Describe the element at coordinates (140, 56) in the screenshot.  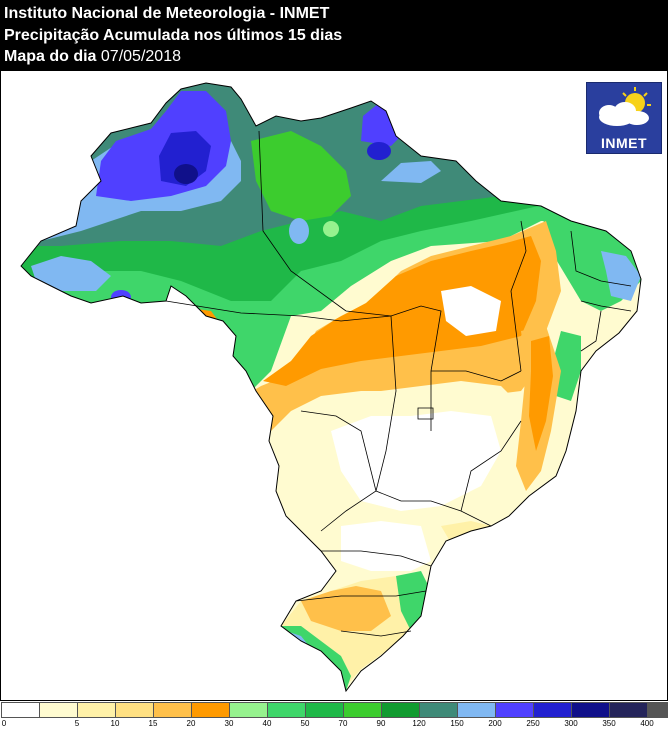
I see `map-date-value: 07/05/2018` at that location.